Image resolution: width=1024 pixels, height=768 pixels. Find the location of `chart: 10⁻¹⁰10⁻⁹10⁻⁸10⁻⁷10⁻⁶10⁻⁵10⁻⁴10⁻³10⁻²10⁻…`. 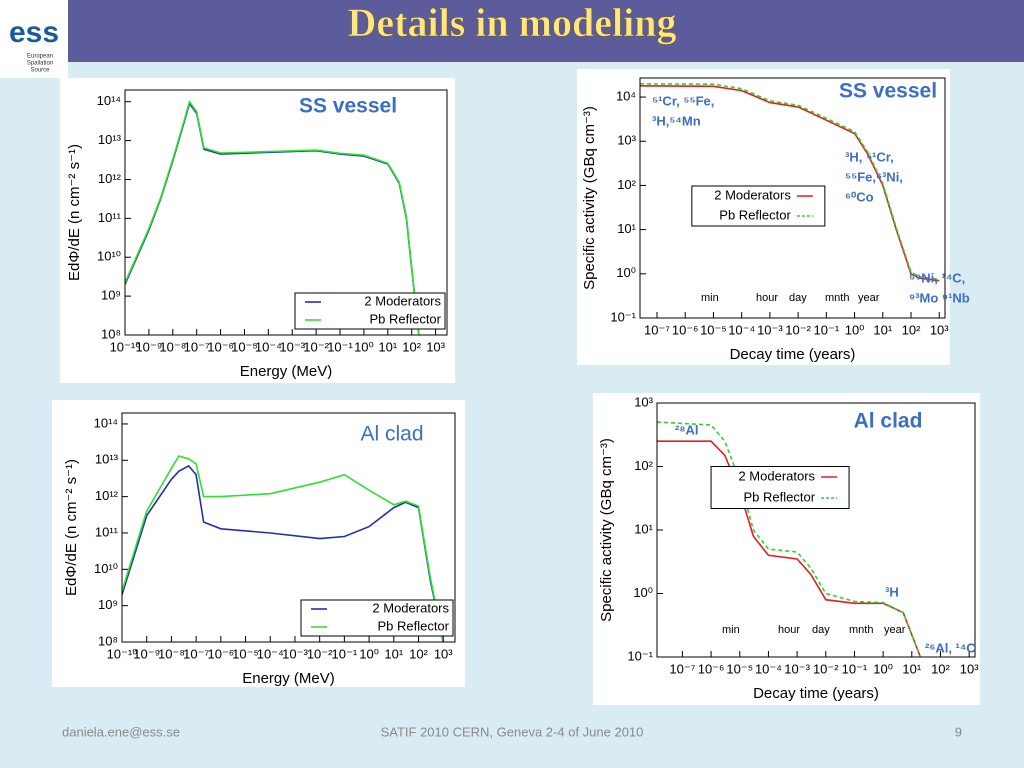

chart: 10⁻¹⁰10⁻⁹10⁻⁸10⁻⁷10⁻⁶10⁻⁵10⁻⁴10⁻³10⁻²10⁻… is located at coordinates (257, 234).